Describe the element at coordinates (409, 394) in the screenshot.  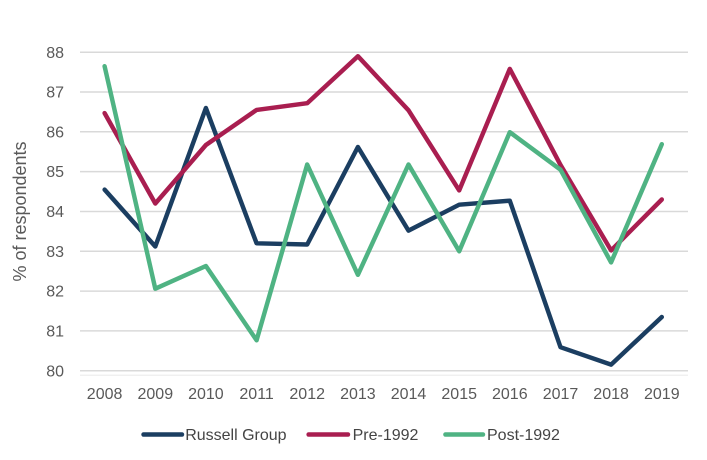
I see `svg-text: 2014` at that location.